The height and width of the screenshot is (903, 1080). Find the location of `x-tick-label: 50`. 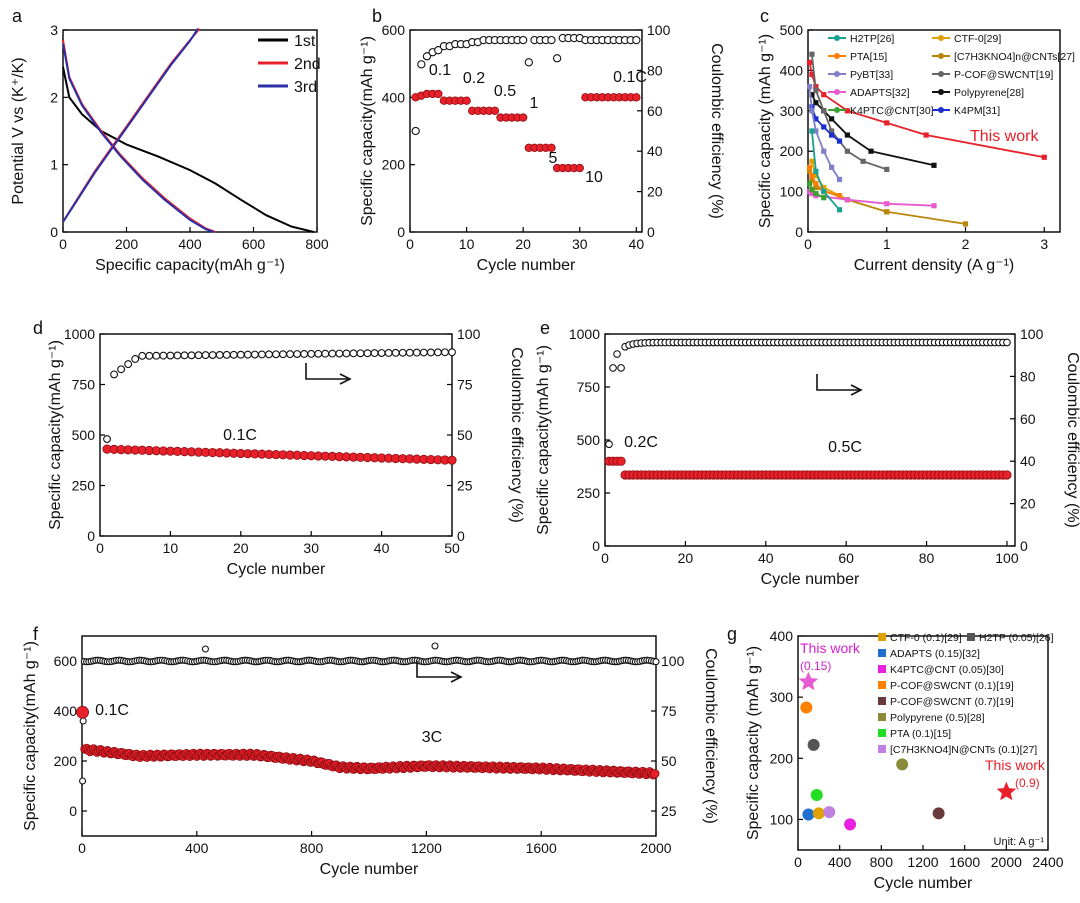

x-tick-label: 50 is located at coordinates (452, 548).